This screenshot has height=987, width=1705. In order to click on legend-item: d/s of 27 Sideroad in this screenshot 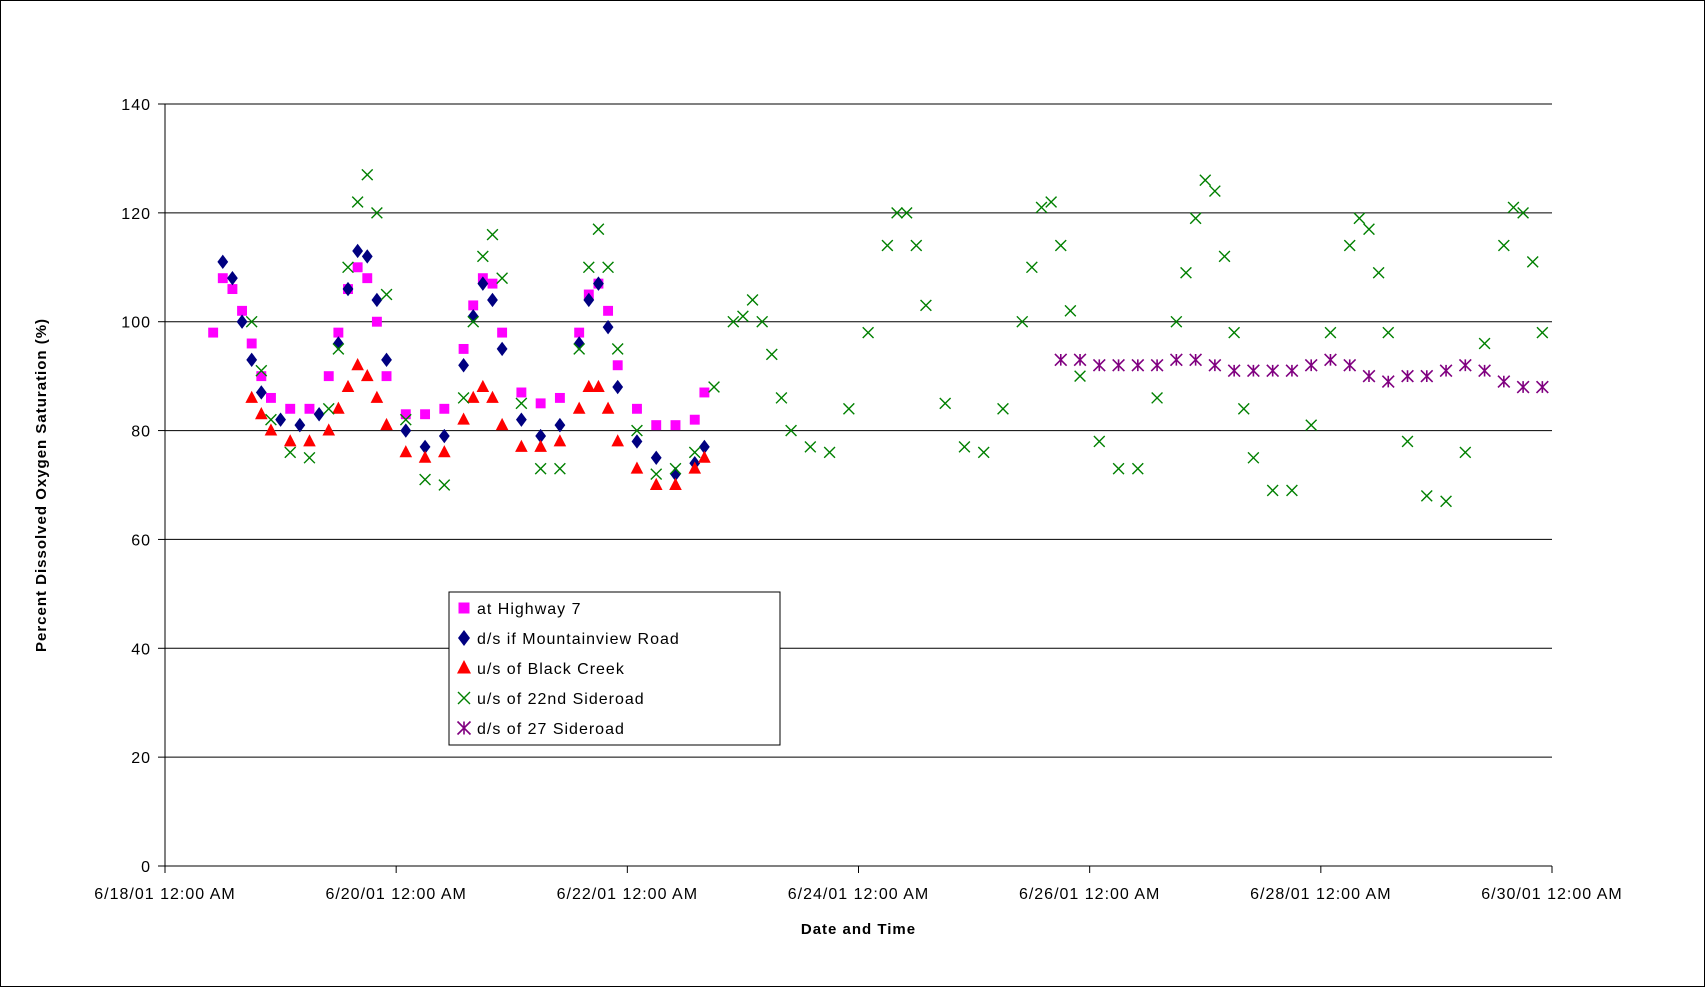, I will do `click(540, 729)`.